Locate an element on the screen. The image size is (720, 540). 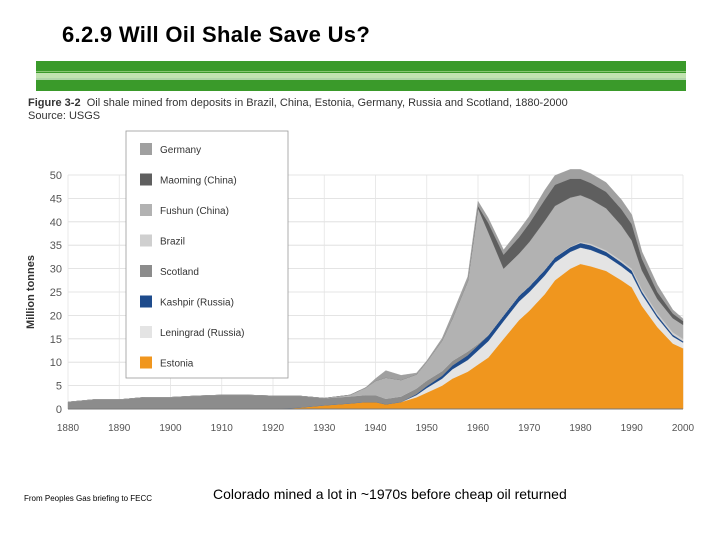
y-tick-label: 30 is located at coordinates (56, 270).